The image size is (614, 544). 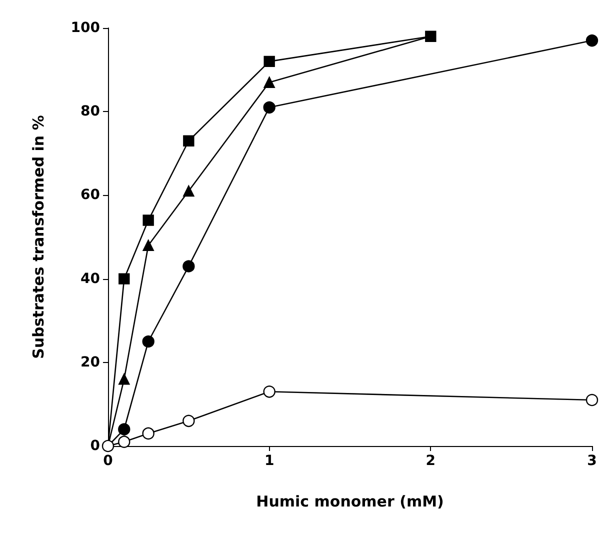 I want to click on x-tick-label: 3, so click(x=592, y=461).